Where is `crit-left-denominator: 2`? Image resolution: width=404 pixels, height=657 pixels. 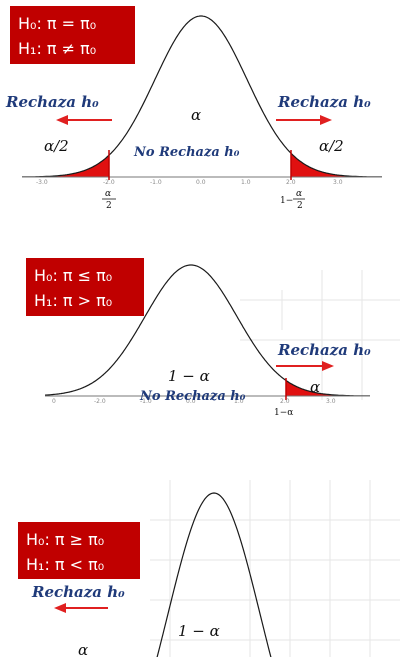
crit-left-denominator: 2 is located at coordinates (109, 206).